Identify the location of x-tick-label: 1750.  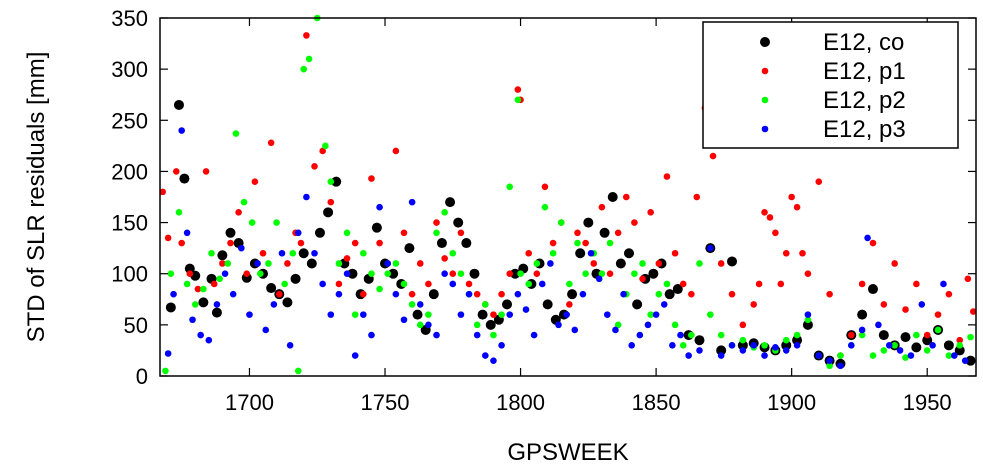
(385, 402).